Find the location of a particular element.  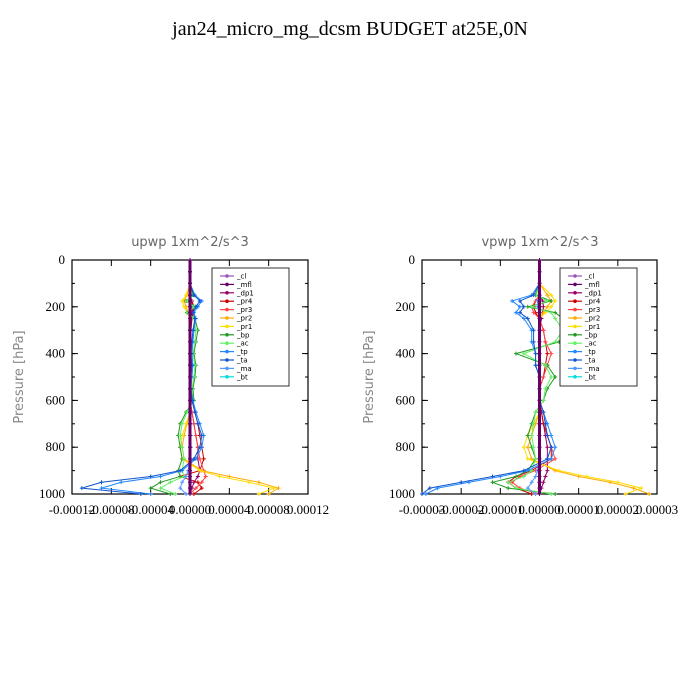

legend-label: _dp1 is located at coordinates (593, 293).